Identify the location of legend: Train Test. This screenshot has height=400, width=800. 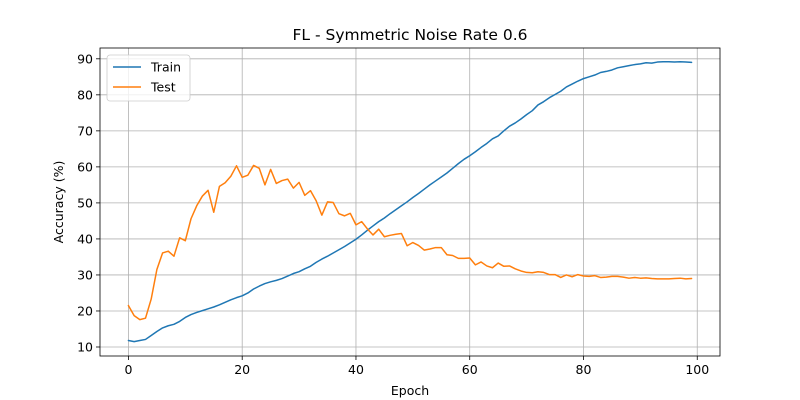
(148, 78).